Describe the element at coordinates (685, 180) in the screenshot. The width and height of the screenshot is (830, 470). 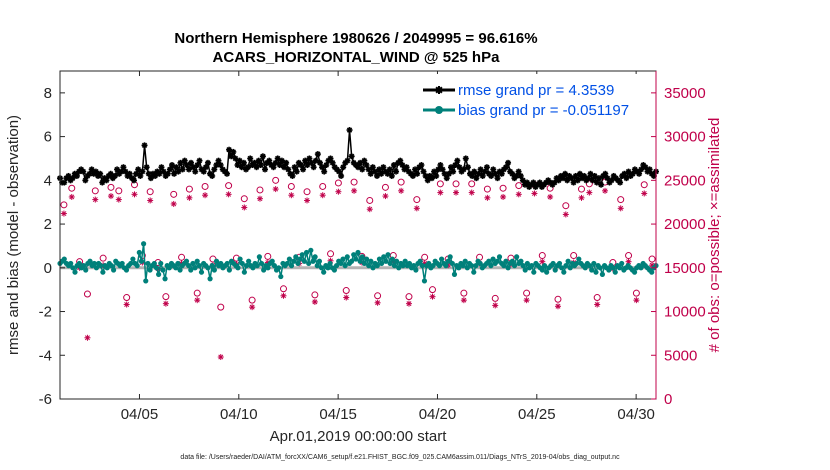
I see `y-right-tick-label: 25000` at that location.